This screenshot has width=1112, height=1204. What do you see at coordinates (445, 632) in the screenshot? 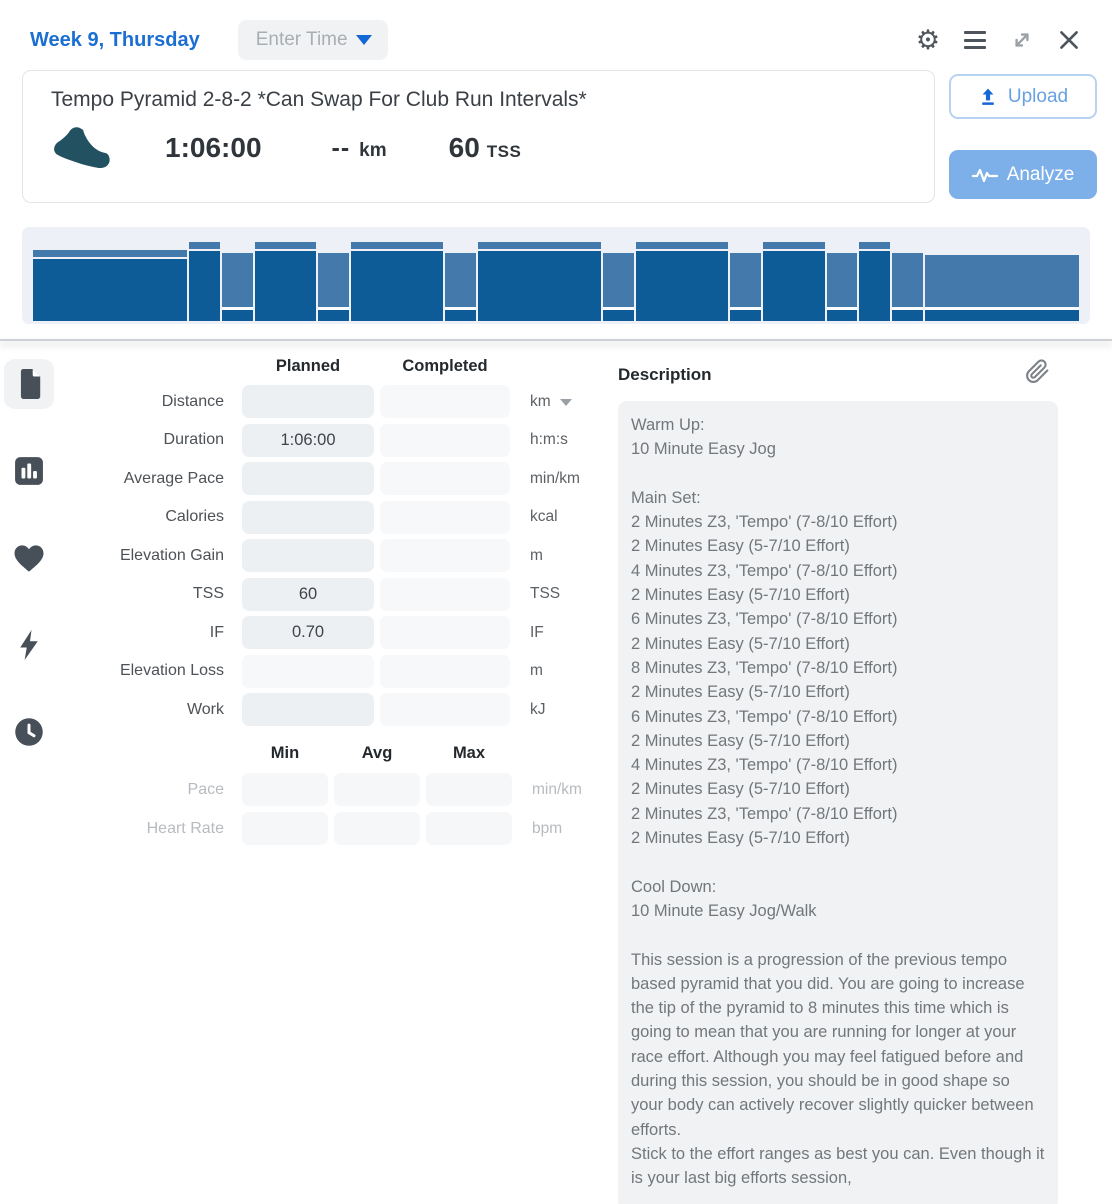
I see `if-completed-input` at bounding box center [445, 632].